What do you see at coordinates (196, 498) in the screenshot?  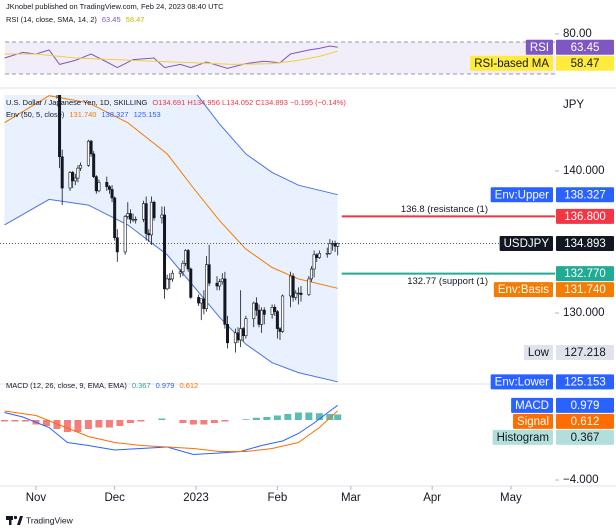 I see `x-tick-label: 2023` at bounding box center [196, 498].